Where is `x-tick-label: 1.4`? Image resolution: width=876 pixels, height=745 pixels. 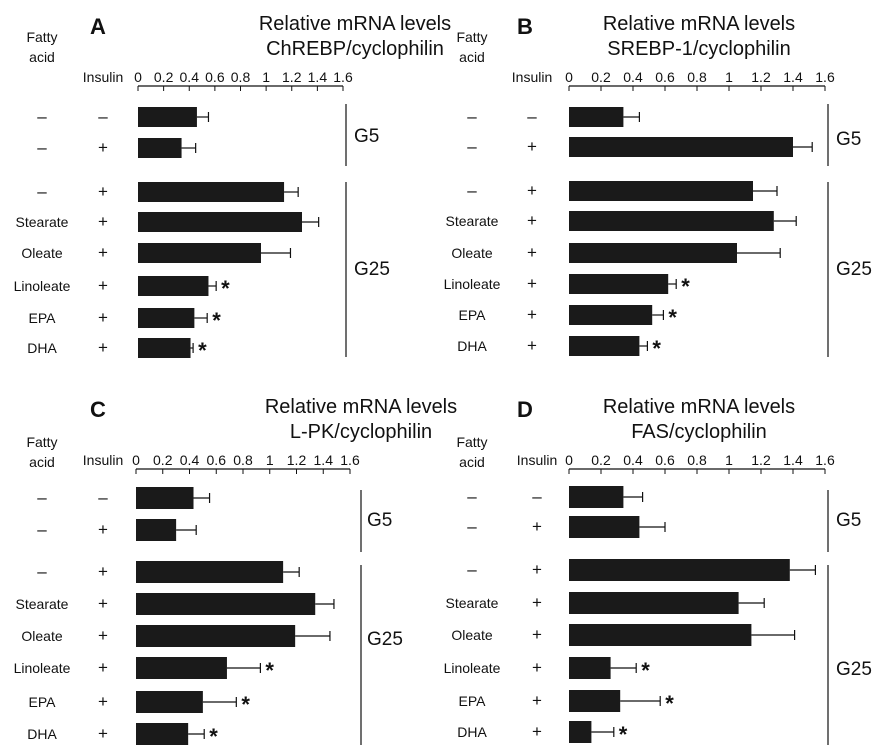
x-tick-label: 1.4 is located at coordinates (793, 77).